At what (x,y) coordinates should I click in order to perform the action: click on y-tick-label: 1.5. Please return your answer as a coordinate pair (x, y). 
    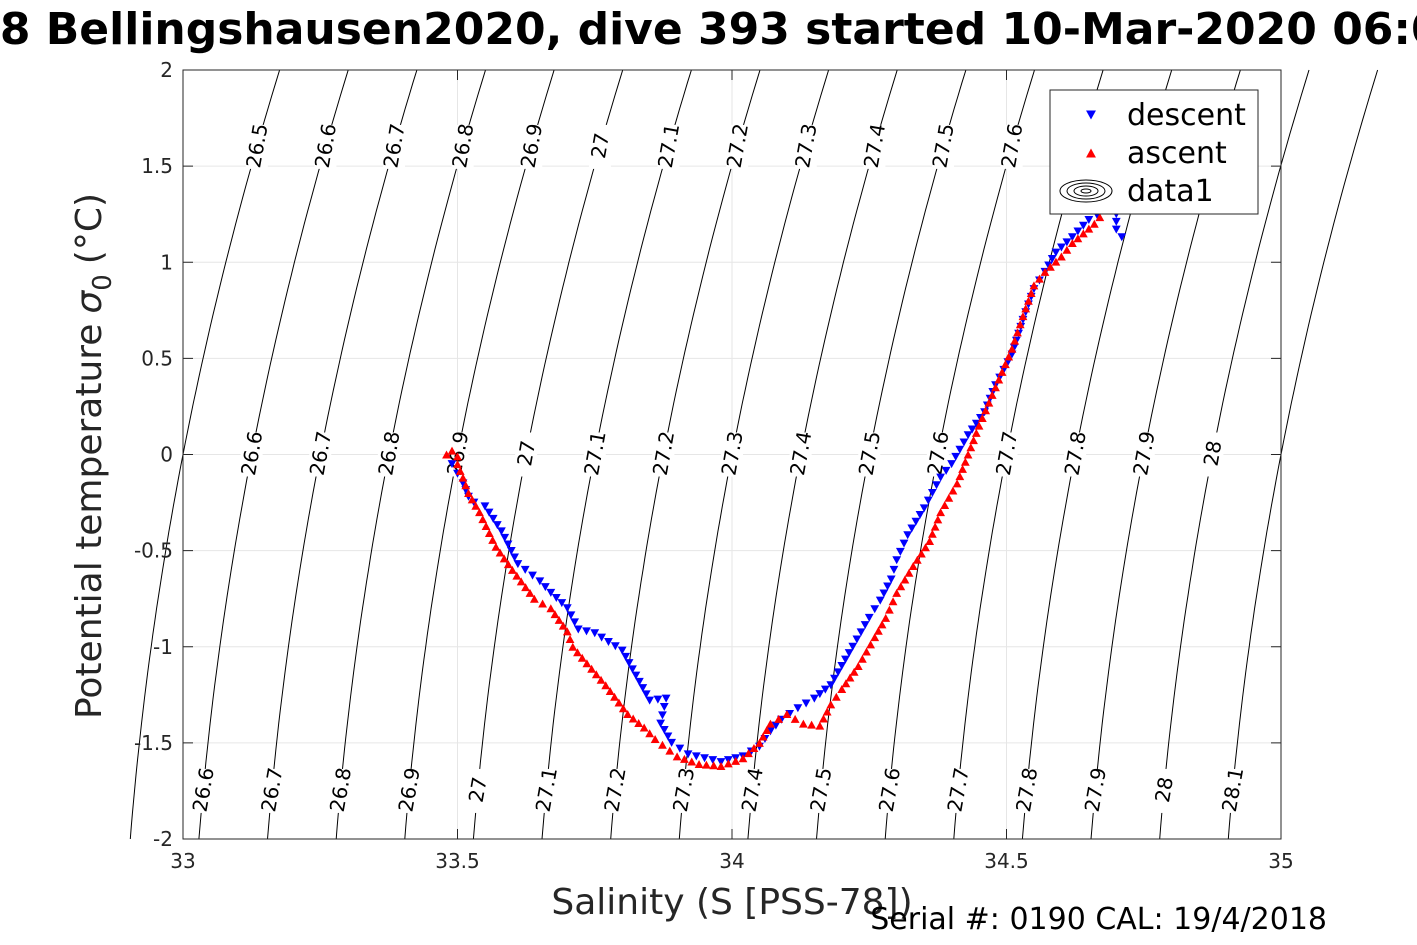
    Looking at the image, I should click on (157, 166).